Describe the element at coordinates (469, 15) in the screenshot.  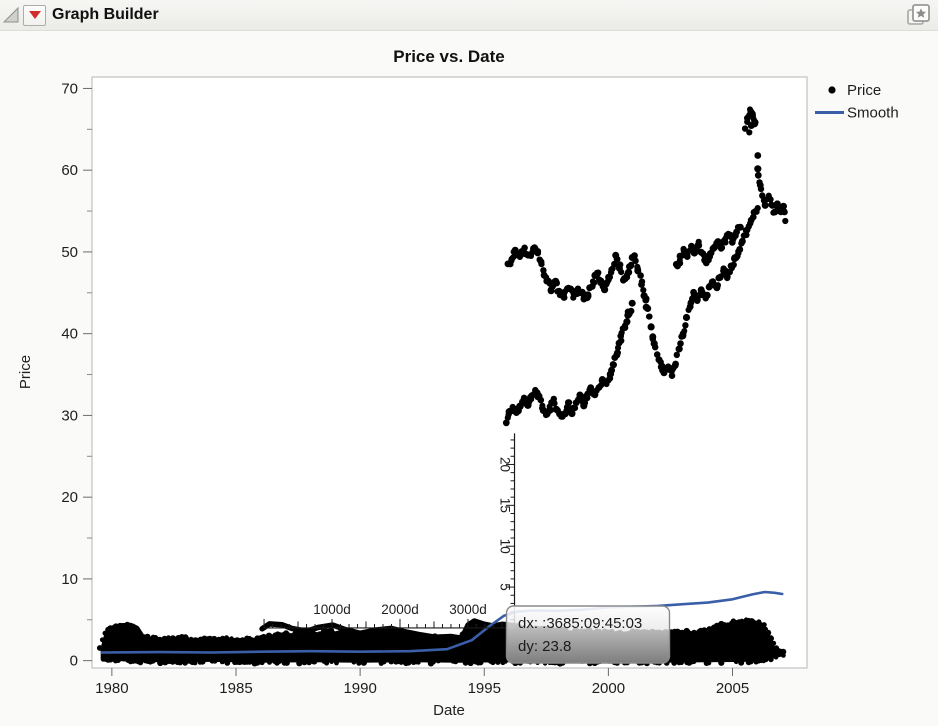
I see `outline-title-bar: Graph Builder` at that location.